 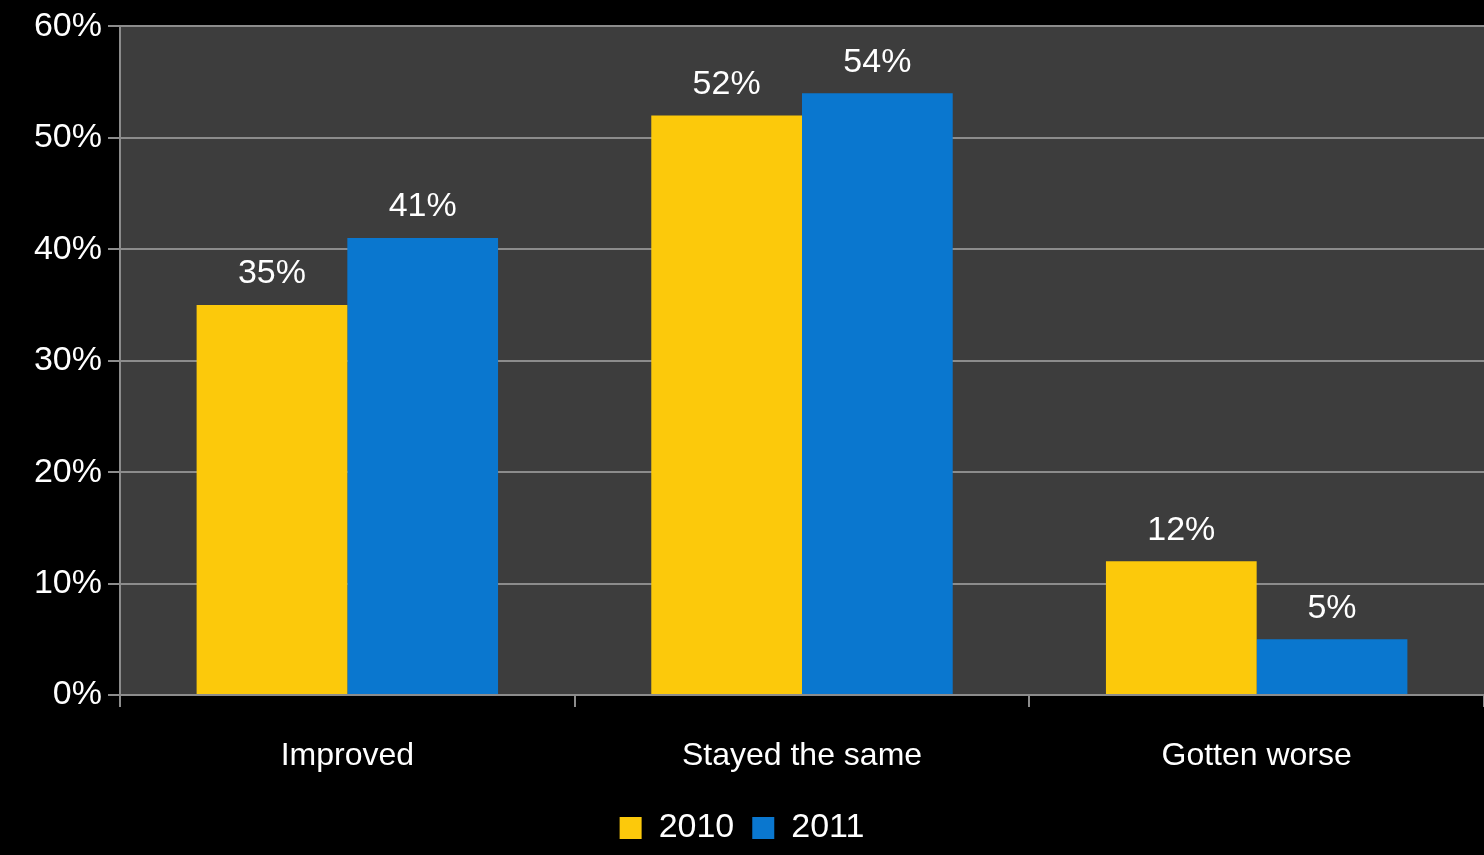 I want to click on data-label: 12%, so click(x=1181, y=527).